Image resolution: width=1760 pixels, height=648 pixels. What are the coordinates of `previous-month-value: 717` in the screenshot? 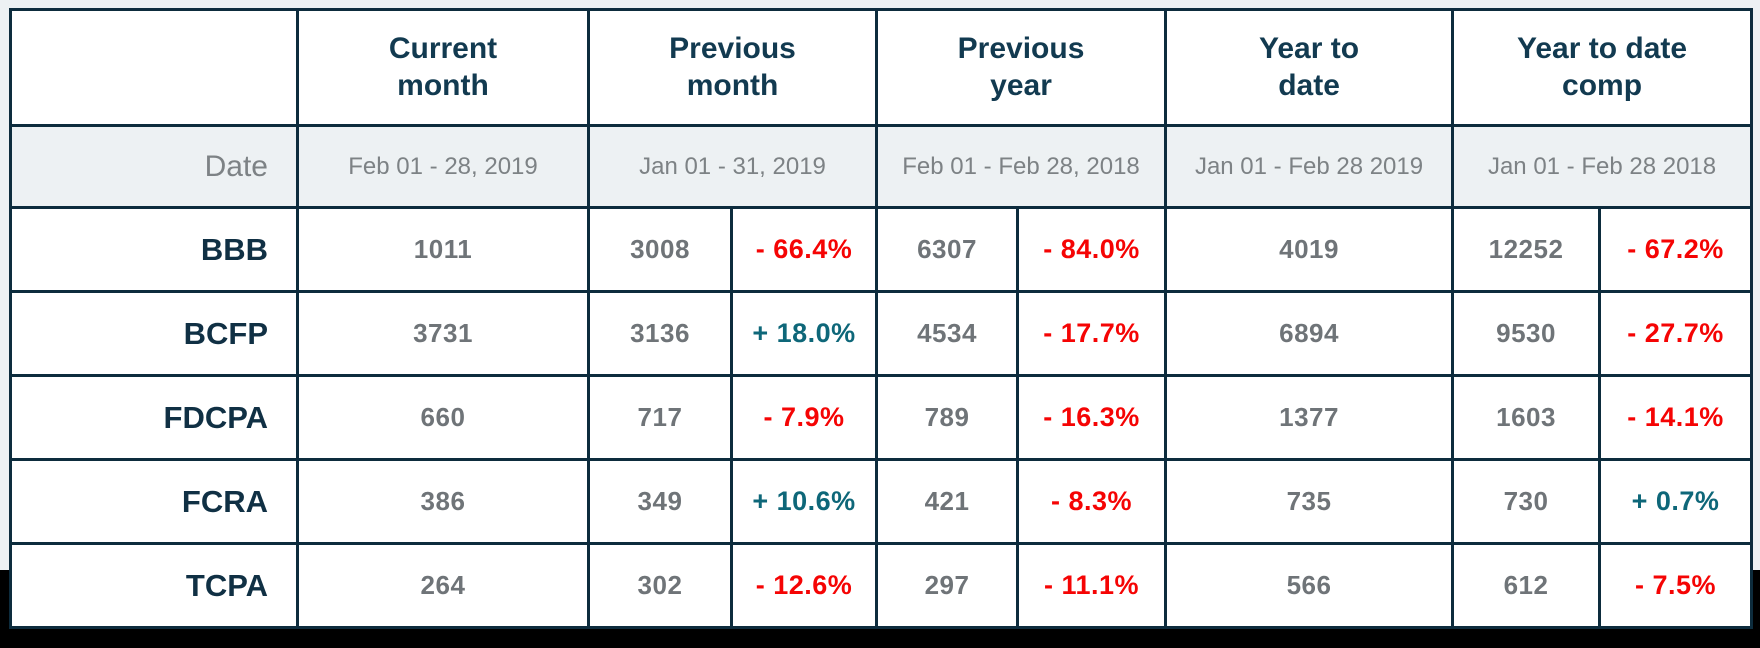 It's located at (660, 417).